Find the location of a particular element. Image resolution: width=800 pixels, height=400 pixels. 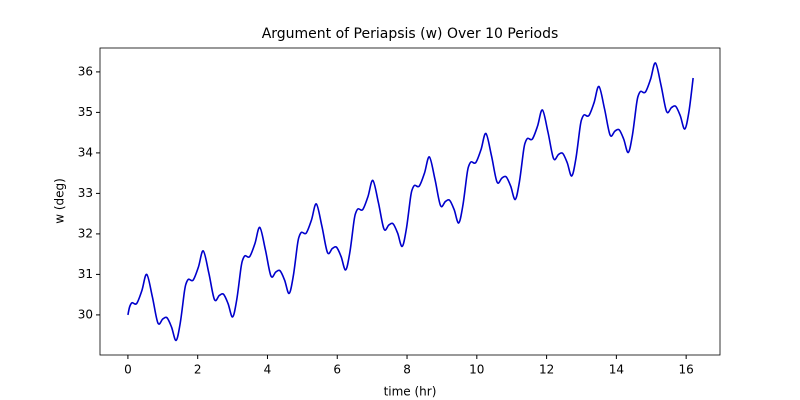

x-tick-label: 12 is located at coordinates (546, 370).